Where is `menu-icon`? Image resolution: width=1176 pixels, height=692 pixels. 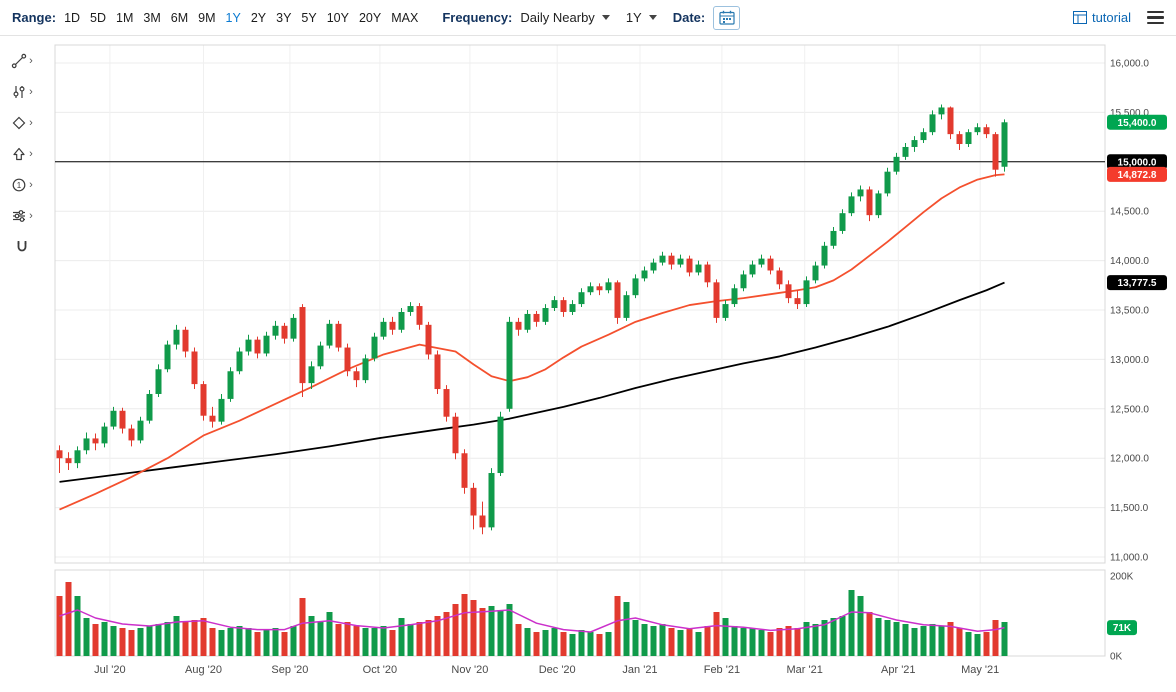 menu-icon is located at coordinates (1155, 18).